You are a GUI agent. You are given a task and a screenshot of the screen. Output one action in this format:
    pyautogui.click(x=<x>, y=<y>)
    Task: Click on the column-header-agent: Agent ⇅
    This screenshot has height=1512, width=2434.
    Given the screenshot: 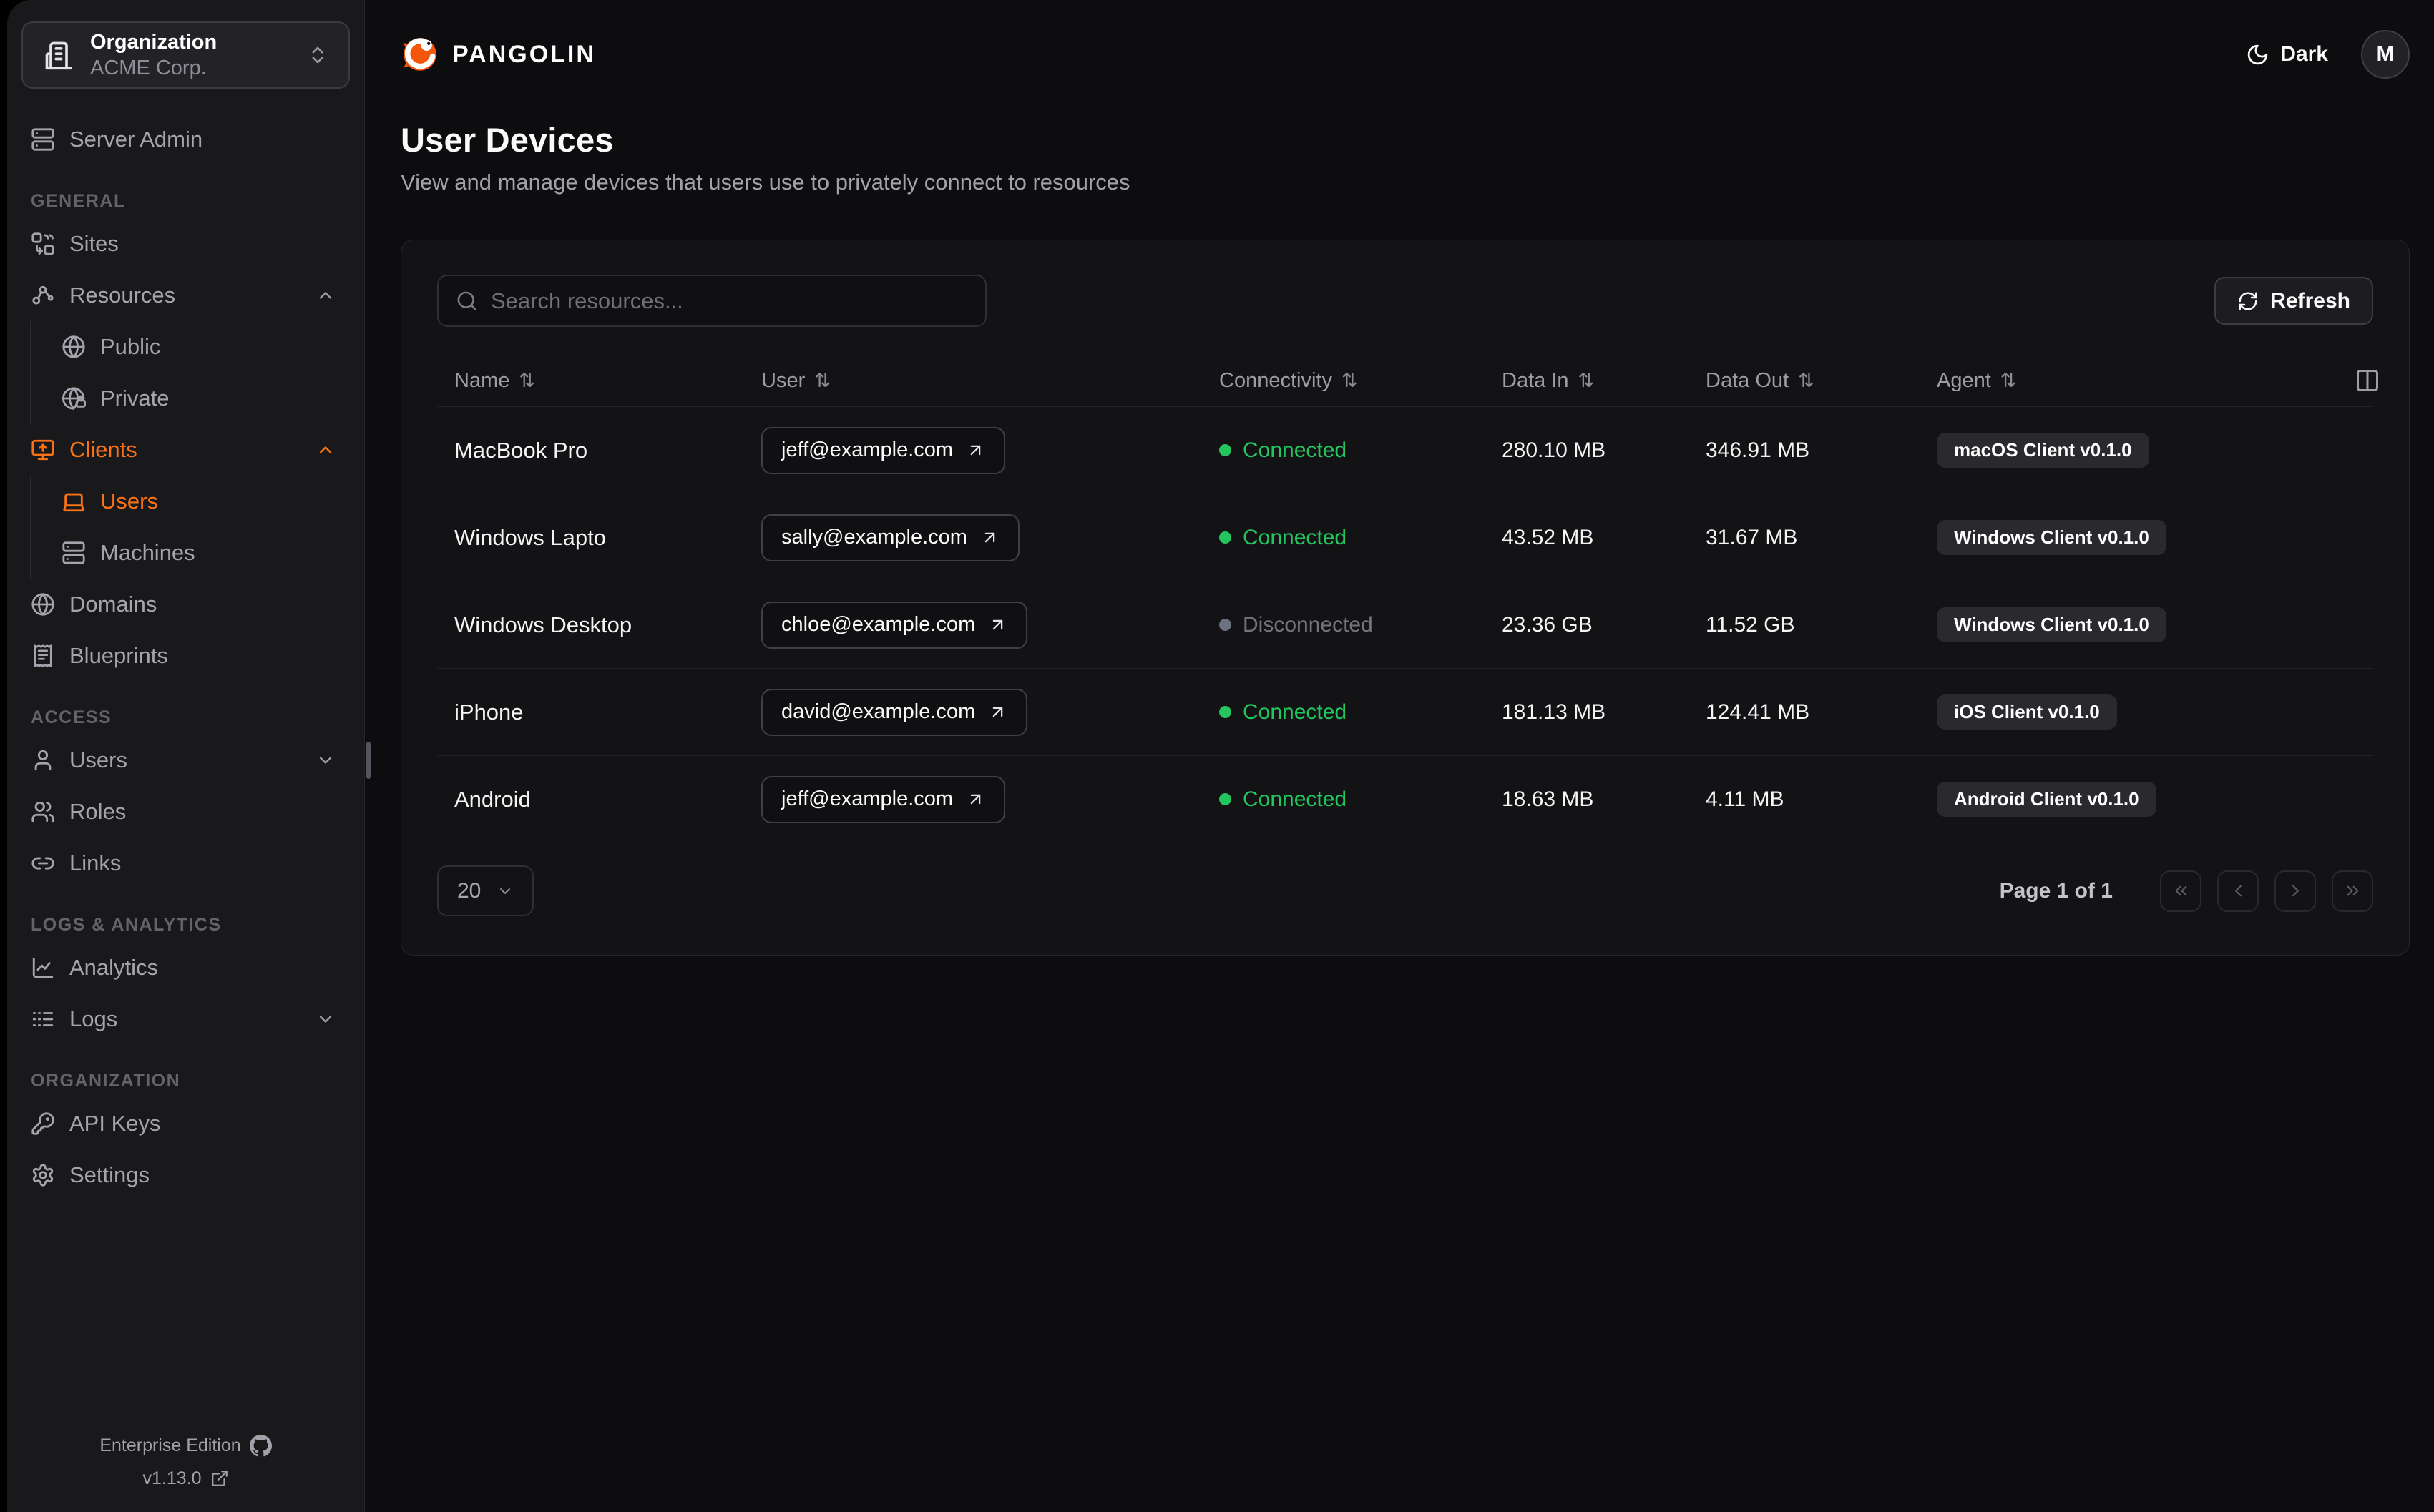 What is the action you would take?
    pyautogui.click(x=1977, y=380)
    